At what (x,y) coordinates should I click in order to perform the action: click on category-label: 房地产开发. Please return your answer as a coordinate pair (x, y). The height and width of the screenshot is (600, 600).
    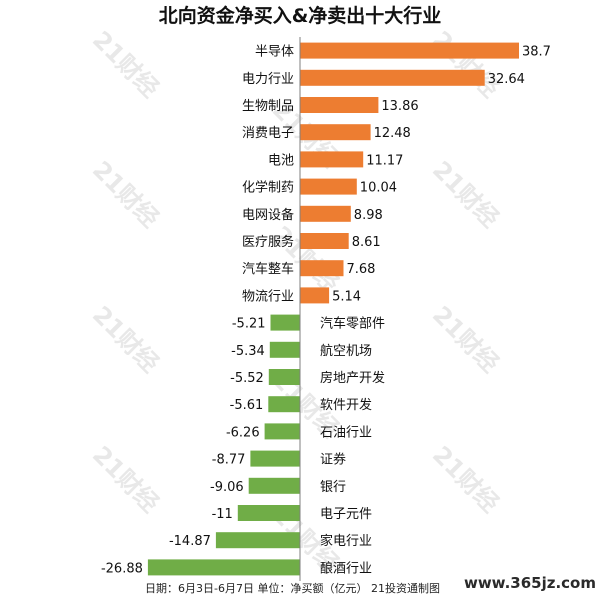
    Looking at the image, I should click on (352, 378).